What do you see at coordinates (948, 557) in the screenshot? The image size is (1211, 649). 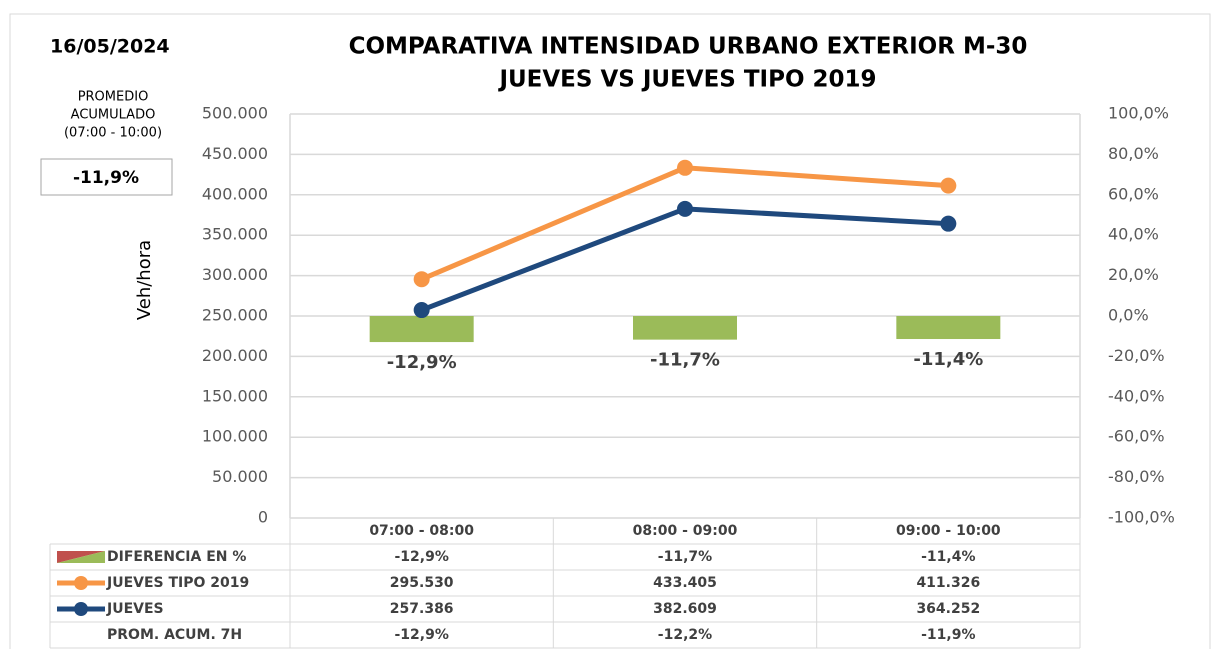 I see `table-cell: -11,4%` at bounding box center [948, 557].